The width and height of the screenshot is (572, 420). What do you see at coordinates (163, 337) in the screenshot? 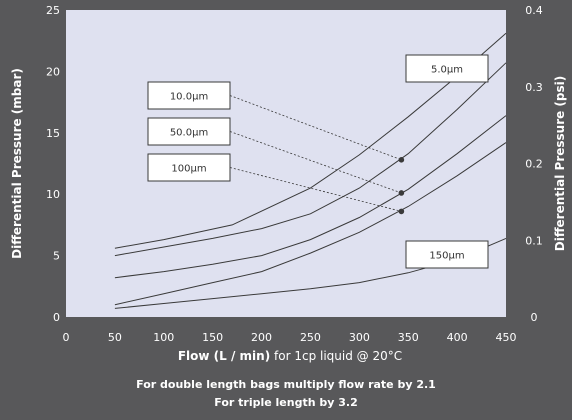
I see `x-tick-label: 100` at bounding box center [163, 337].